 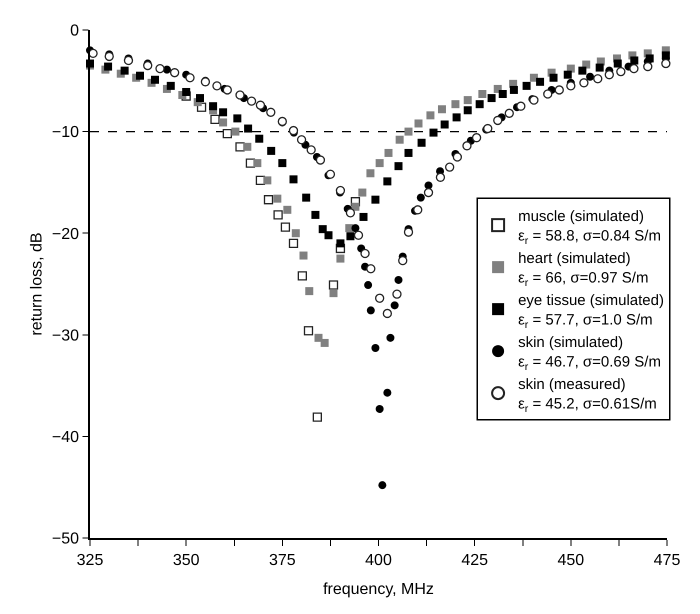 I want to click on x-tick-label: 400, so click(x=378, y=560).